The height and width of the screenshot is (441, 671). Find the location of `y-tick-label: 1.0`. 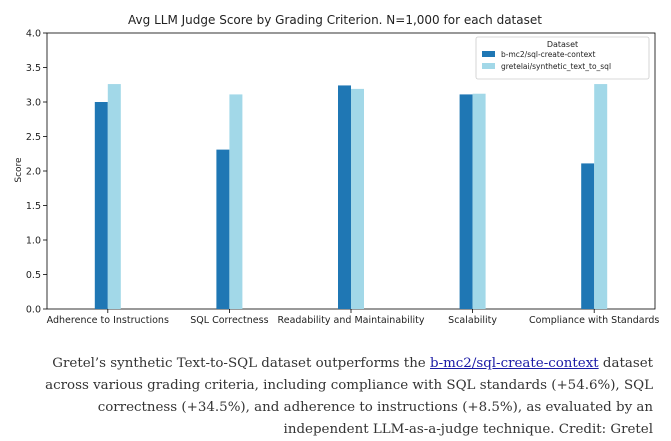

y-tick-label: 1.0 is located at coordinates (33, 241).